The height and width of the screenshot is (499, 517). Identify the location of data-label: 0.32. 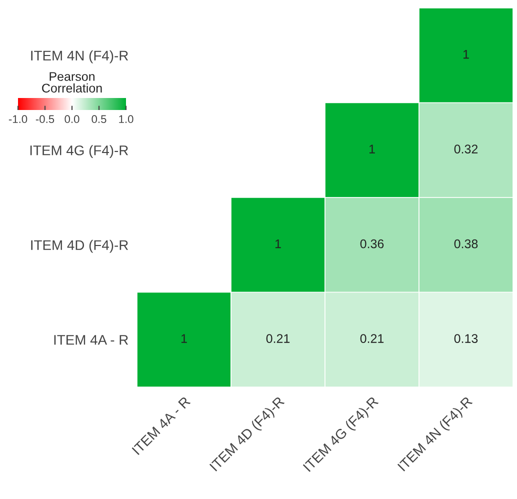
(466, 149).